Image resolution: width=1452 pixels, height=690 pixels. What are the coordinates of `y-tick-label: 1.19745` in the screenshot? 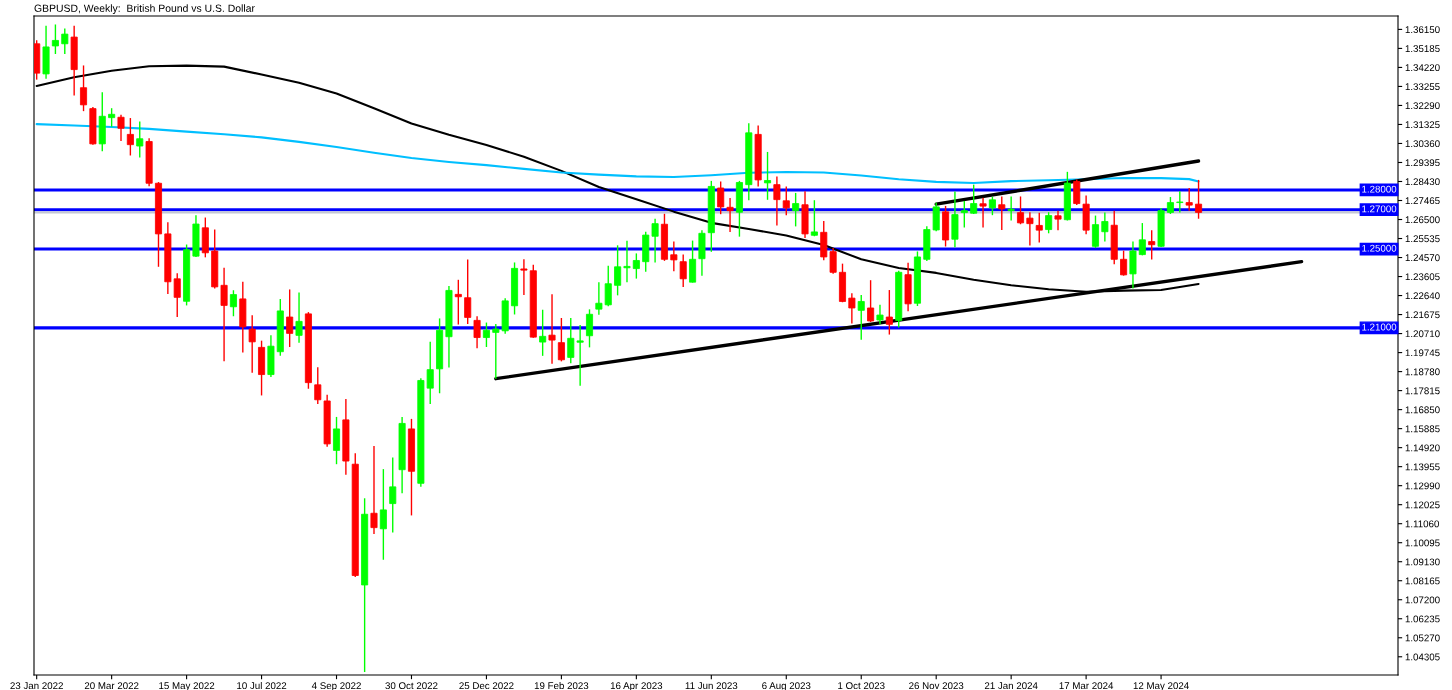 It's located at (1422, 353).